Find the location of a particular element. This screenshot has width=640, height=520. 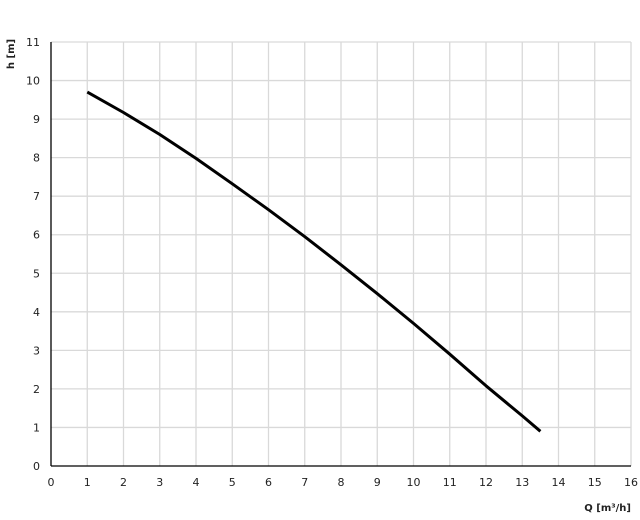

y-tick-label: 0 is located at coordinates (36, 466).